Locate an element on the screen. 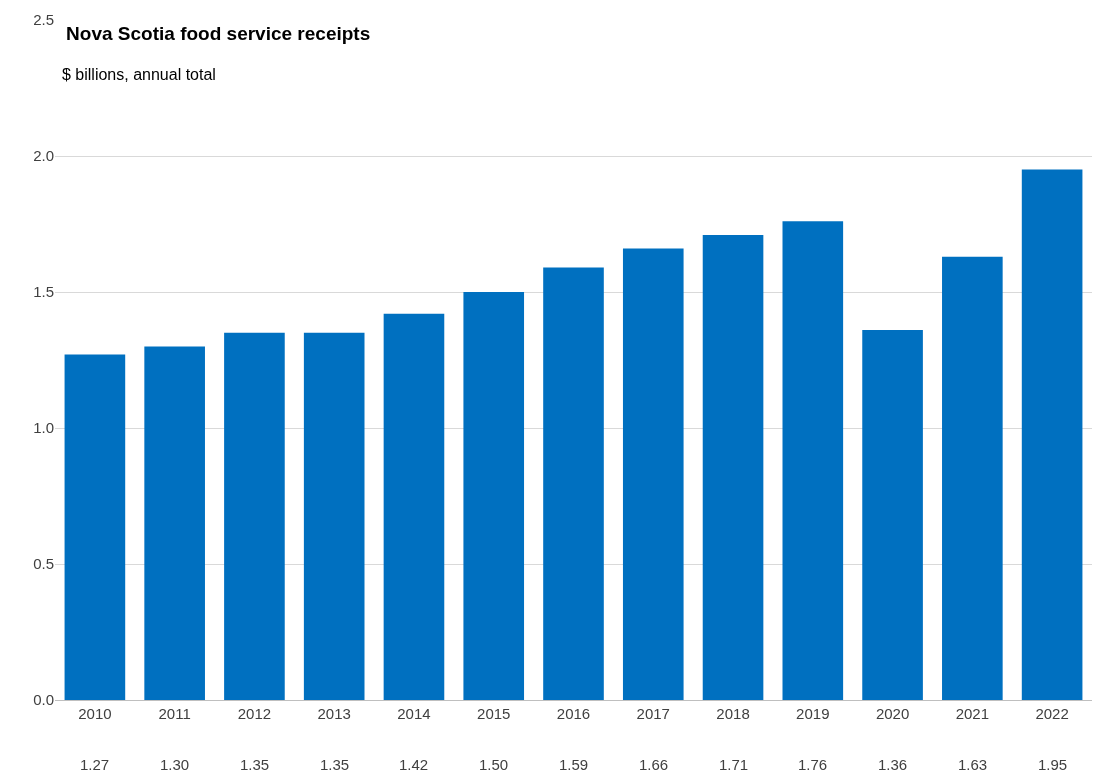 The width and height of the screenshot is (1102, 775). y-tick-label: 1.0 is located at coordinates (43, 428).